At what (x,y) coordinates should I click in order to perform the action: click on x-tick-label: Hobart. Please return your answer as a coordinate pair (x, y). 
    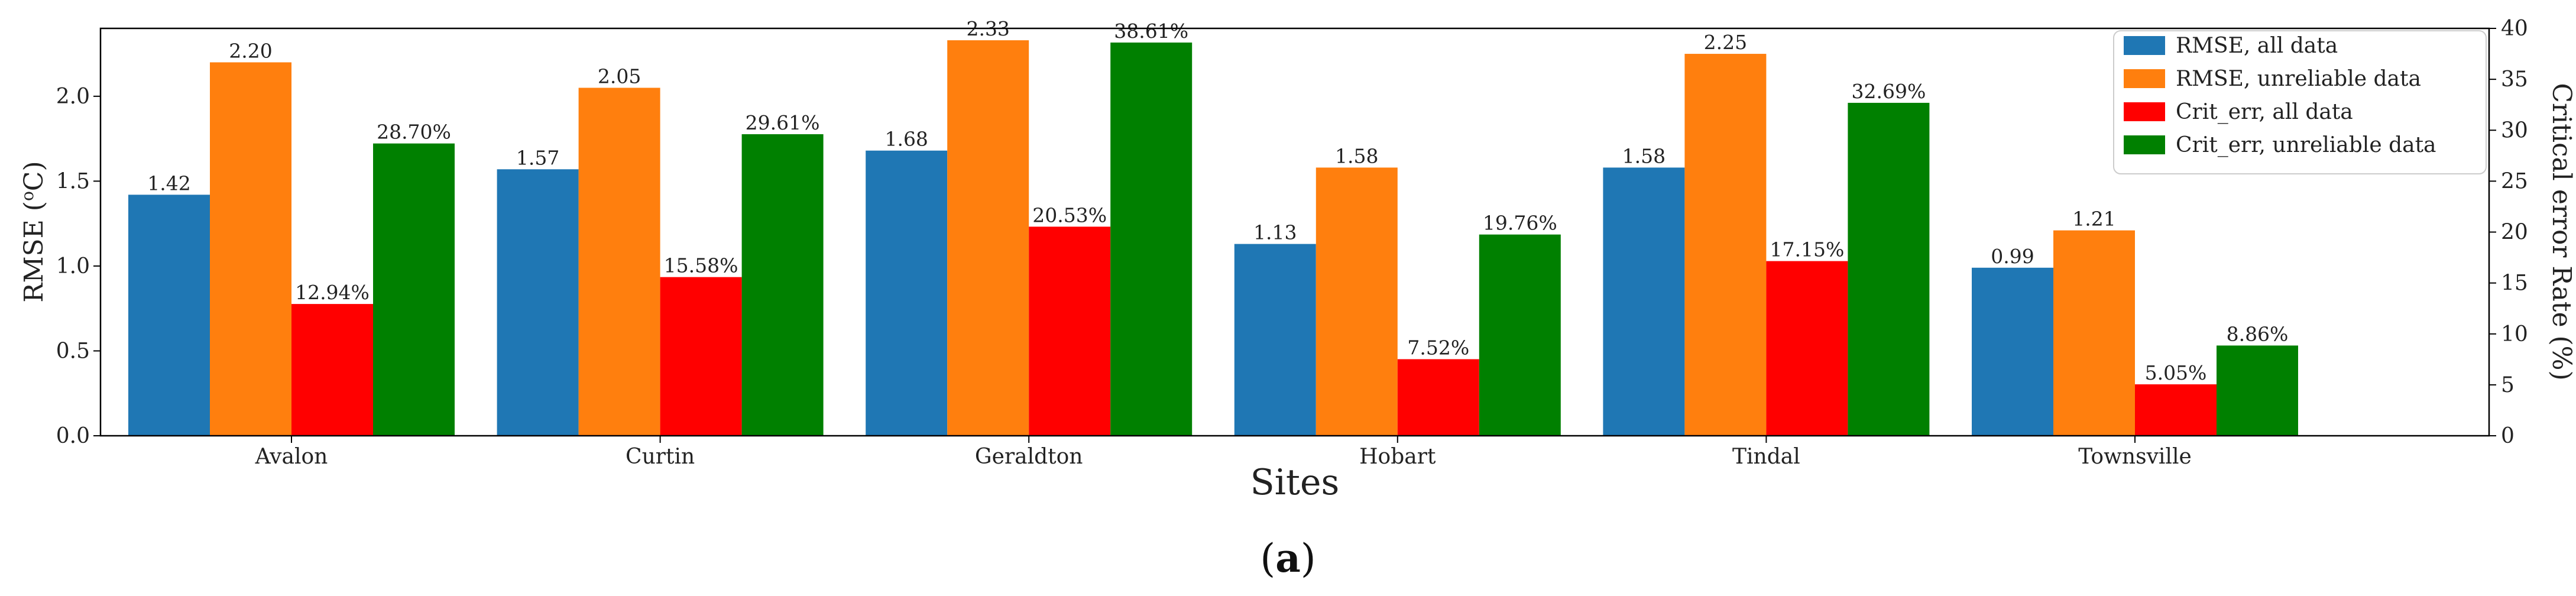
    Looking at the image, I should click on (1397, 457).